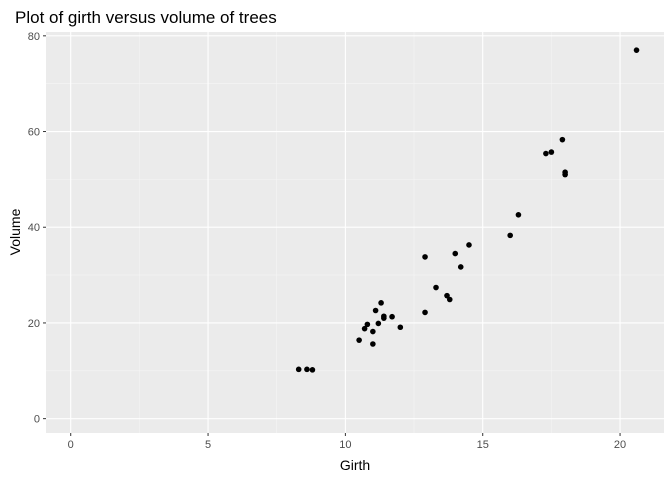  I want to click on y-tick-label: 20, so click(34, 324).